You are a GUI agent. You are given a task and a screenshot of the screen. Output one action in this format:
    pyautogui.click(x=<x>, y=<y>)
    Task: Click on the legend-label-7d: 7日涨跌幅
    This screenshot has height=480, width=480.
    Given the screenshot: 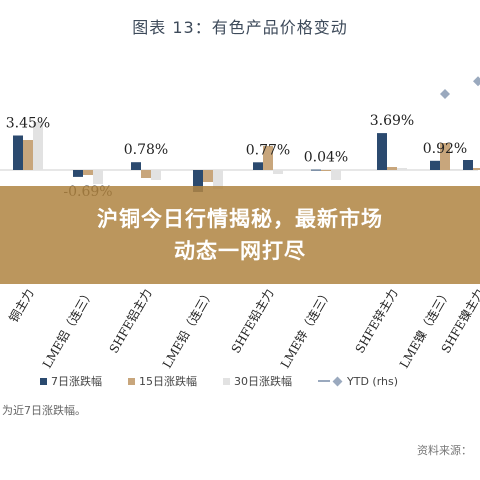 What is the action you would take?
    pyautogui.click(x=76, y=381)
    